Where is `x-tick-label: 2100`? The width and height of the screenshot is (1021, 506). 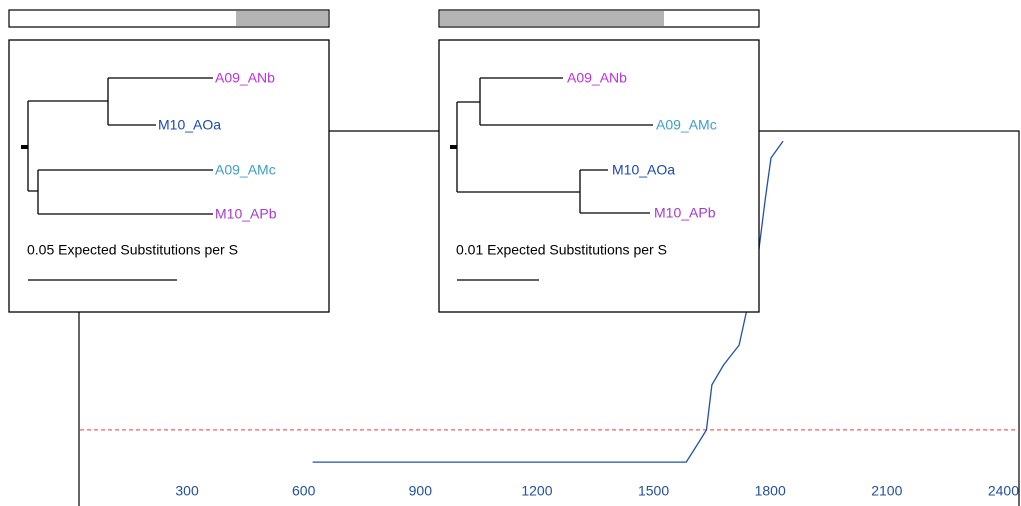
x-tick-label: 2100 is located at coordinates (886, 491).